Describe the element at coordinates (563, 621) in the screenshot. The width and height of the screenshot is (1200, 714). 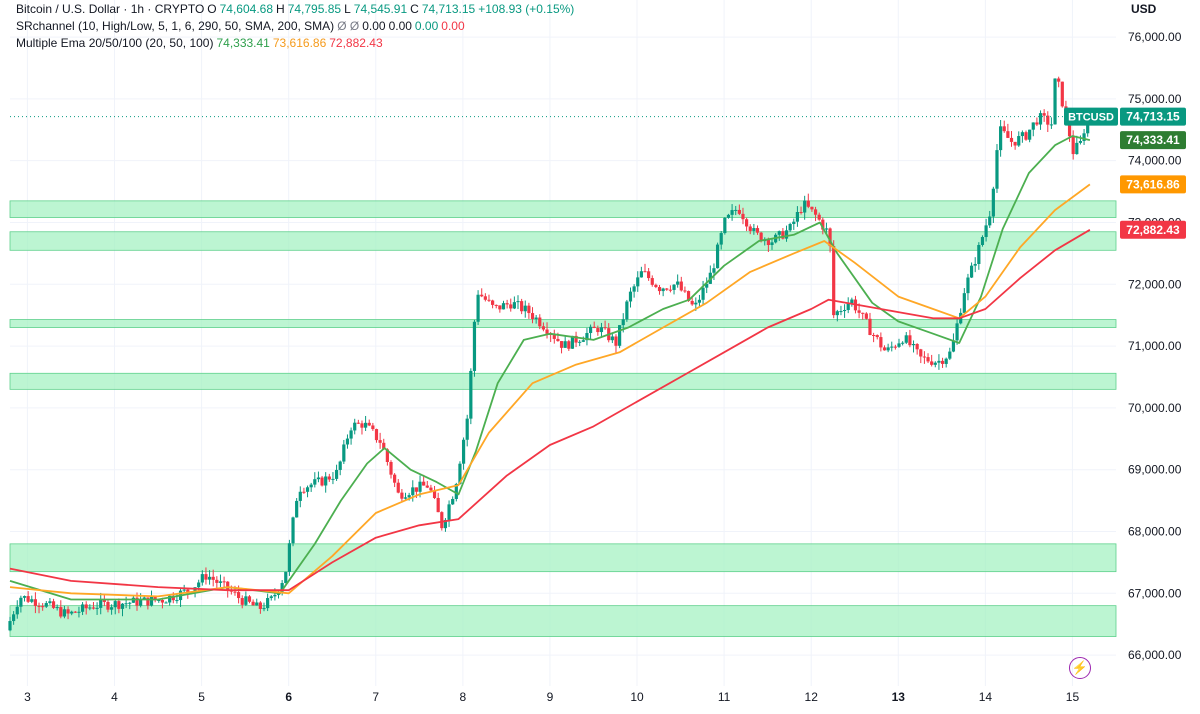
I see `sr-zone` at that location.